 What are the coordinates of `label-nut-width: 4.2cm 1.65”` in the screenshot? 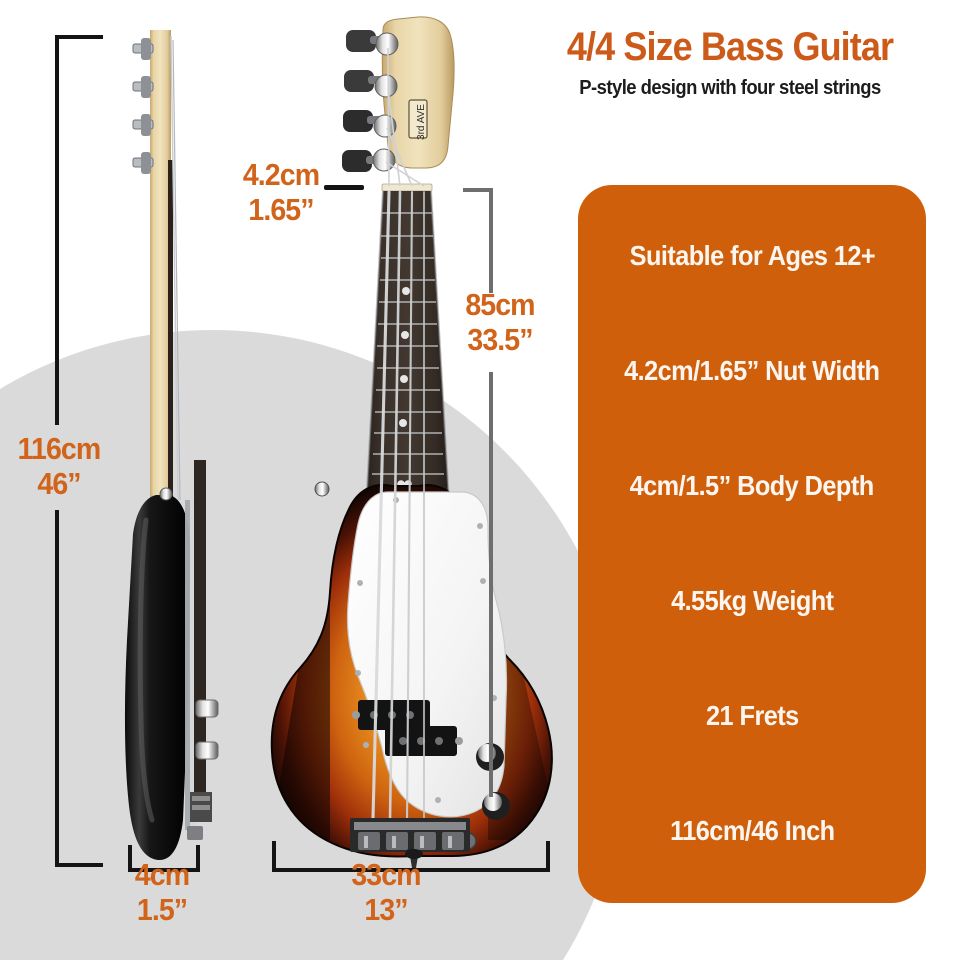 It's located at (280, 192).